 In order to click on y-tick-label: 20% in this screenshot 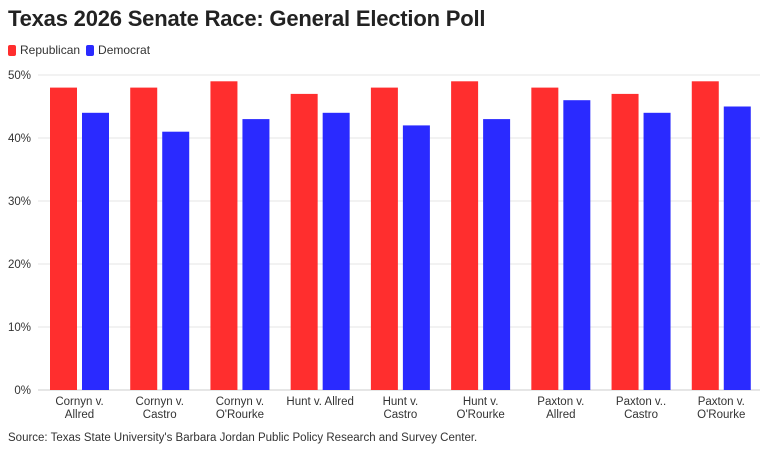, I will do `click(19, 265)`.